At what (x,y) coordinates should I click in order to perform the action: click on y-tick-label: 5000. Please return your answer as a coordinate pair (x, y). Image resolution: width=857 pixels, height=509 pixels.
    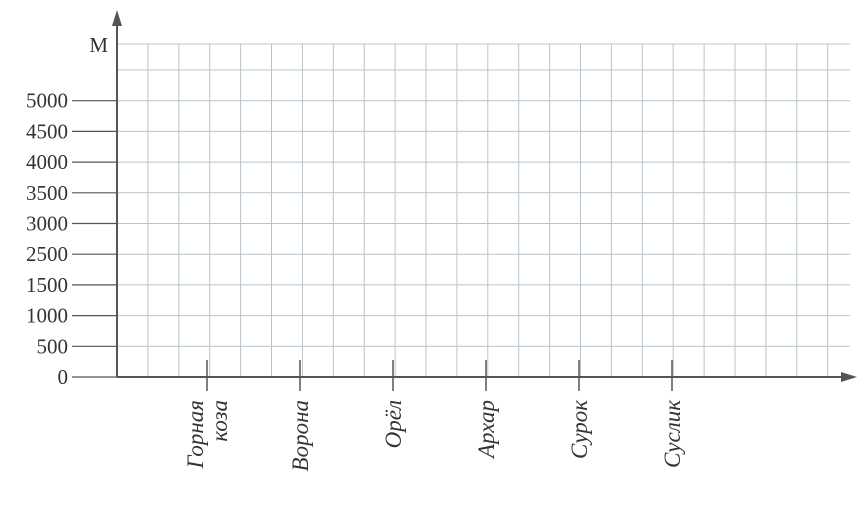
    Looking at the image, I should click on (47, 101).